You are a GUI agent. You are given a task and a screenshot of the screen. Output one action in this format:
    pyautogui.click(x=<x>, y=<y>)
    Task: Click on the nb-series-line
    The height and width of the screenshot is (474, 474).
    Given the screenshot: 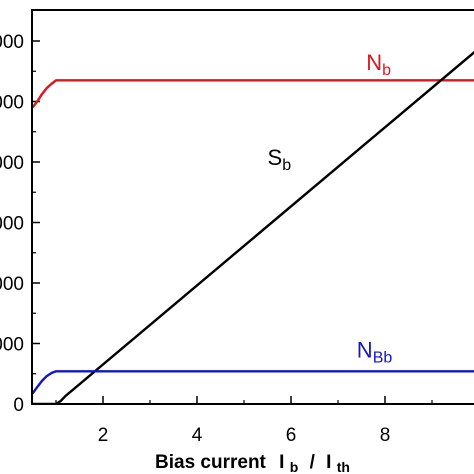 What is the action you would take?
    pyautogui.click(x=253, y=94)
    